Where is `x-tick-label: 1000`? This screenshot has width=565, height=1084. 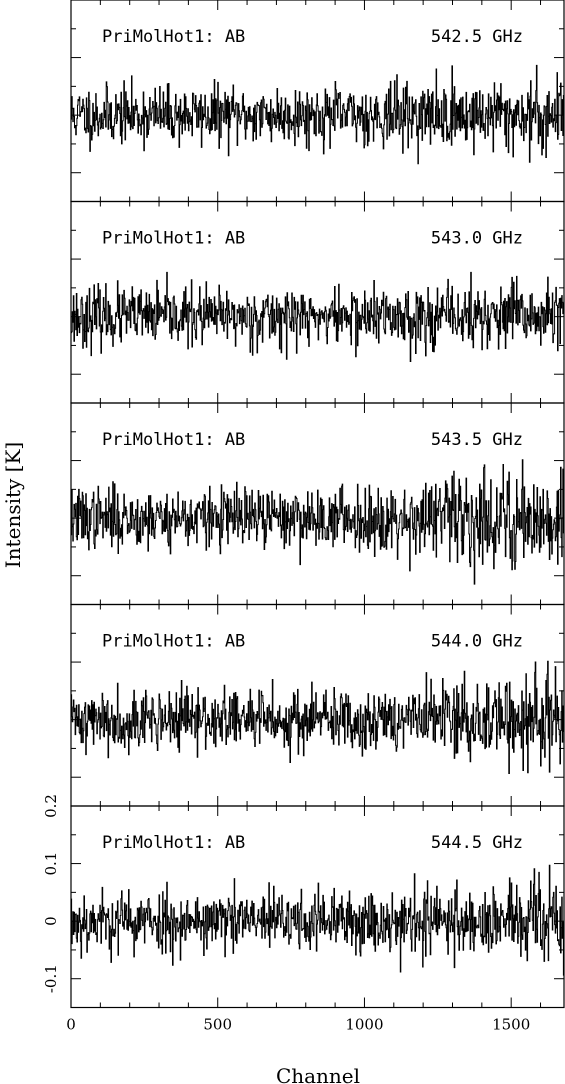
x-tick-label: 1000 is located at coordinates (364, 1025).